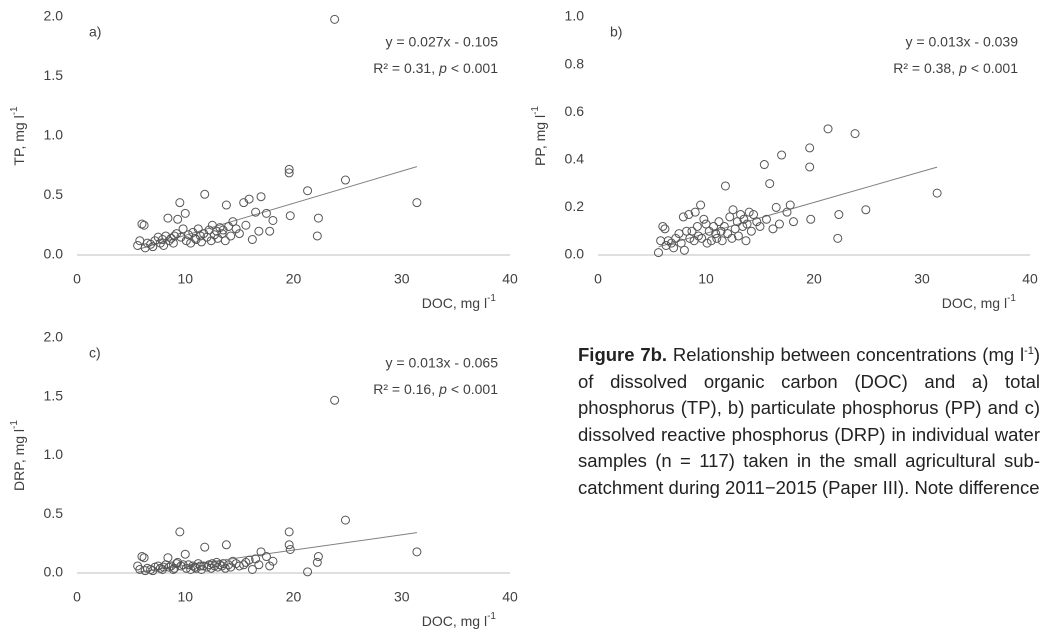 The width and height of the screenshot is (1050, 638). What do you see at coordinates (510, 279) in the screenshot?
I see `x-tick-label: 40` at bounding box center [510, 279].